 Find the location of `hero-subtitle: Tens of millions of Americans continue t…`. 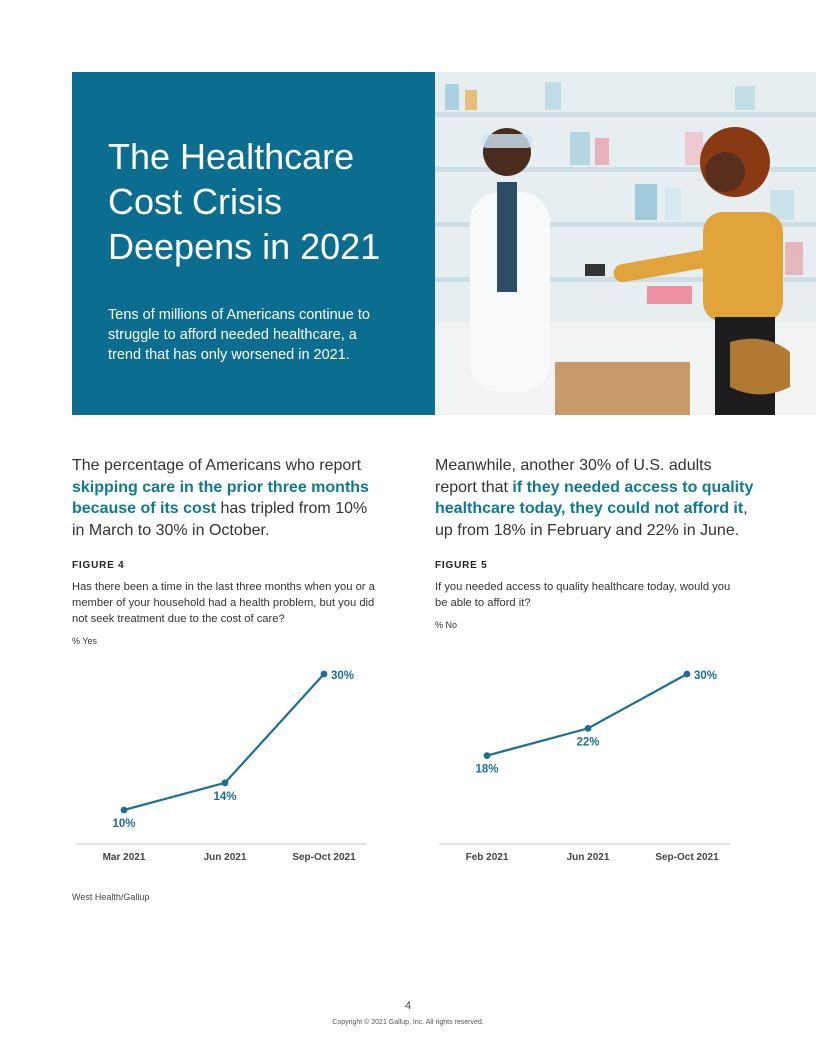

hero-subtitle: Tens of millions of Americans continue t… is located at coordinates (239, 335).